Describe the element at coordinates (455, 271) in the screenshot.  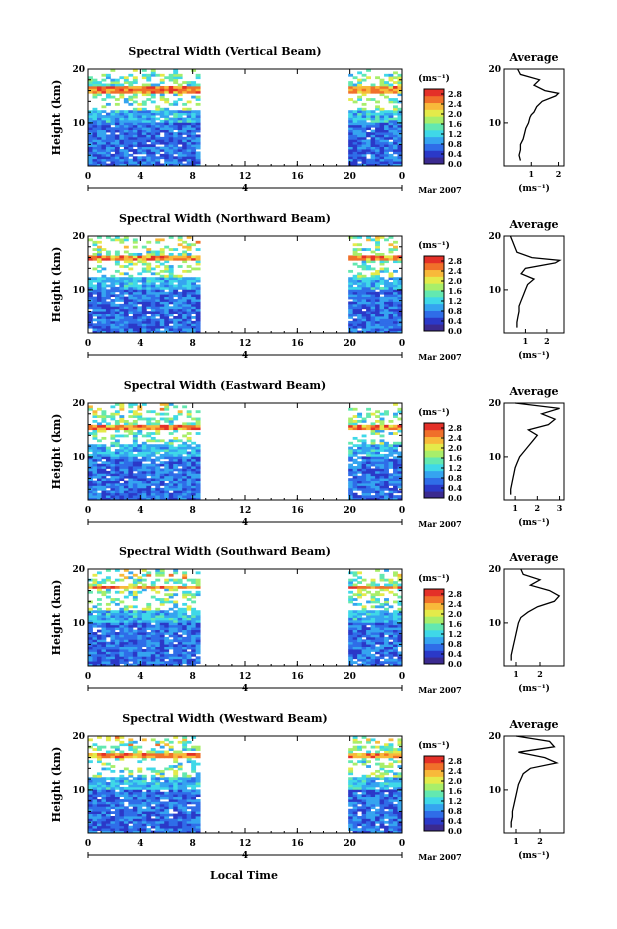
I see `colorbar-tick-label: 2.4` at that location.